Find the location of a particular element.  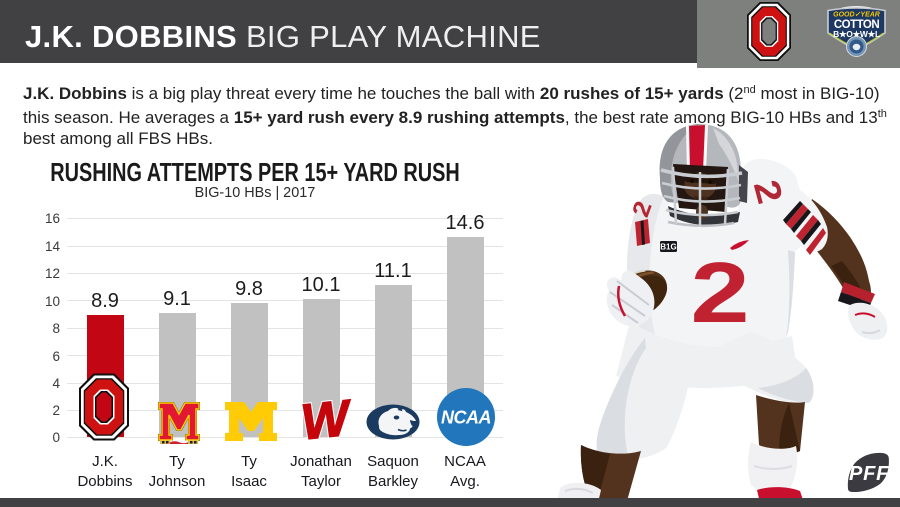

svg-text: W is located at coordinates (327, 419).